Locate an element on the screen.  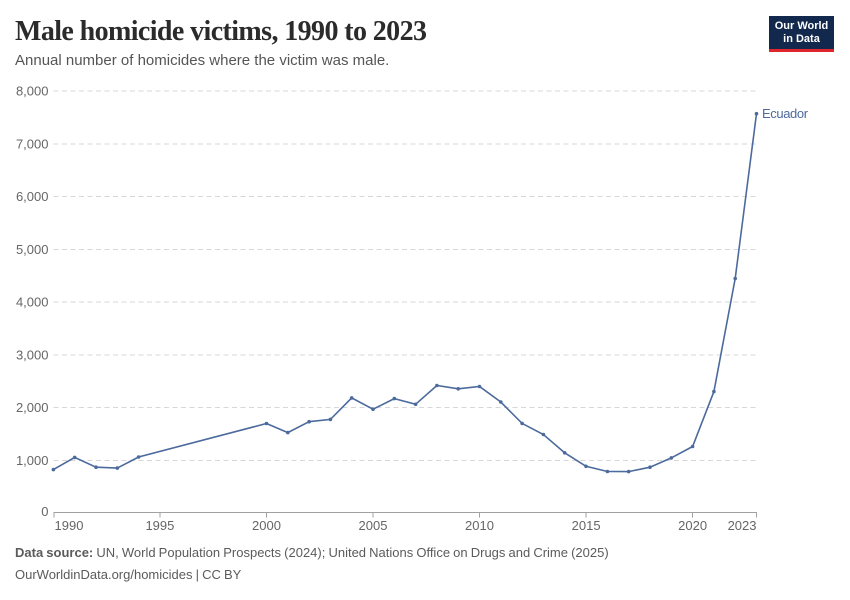
svg-text: 1990 is located at coordinates (69, 525).